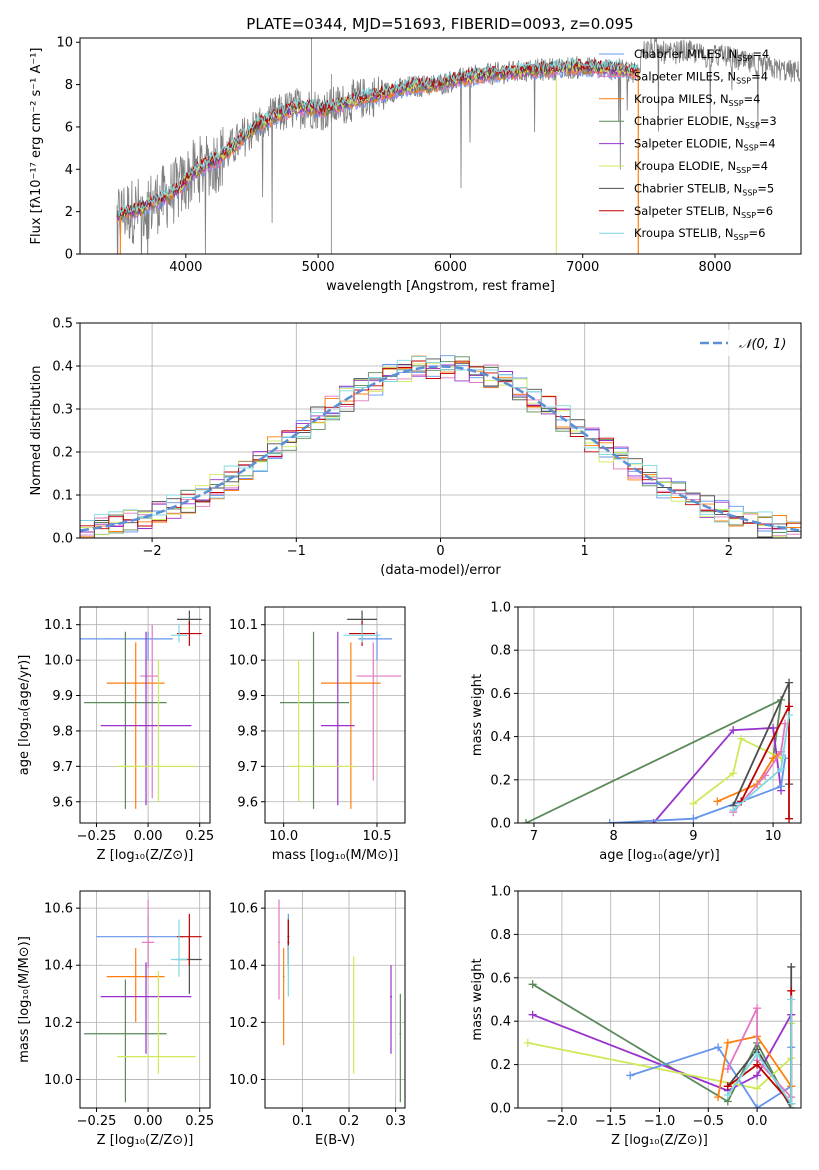 This screenshot has height=1170, width=819. Describe the element at coordinates (24, 999) in the screenshot. I see `y-axis-label: mass [log₁₀(M/M⊙)]` at that location.